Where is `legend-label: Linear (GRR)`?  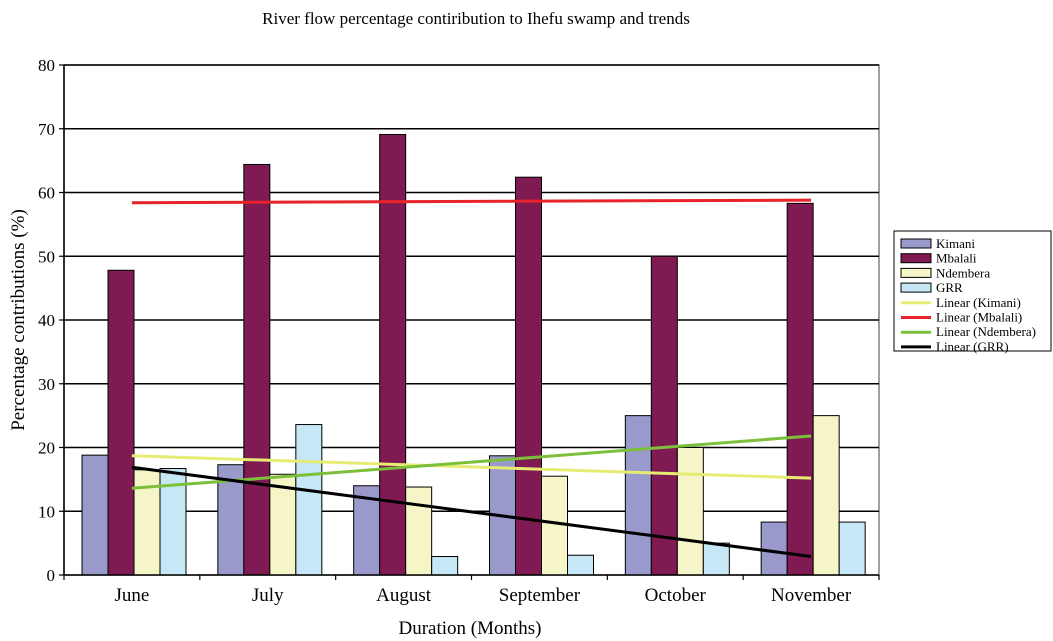
legend-label: Linear (GRR) is located at coordinates (972, 346).